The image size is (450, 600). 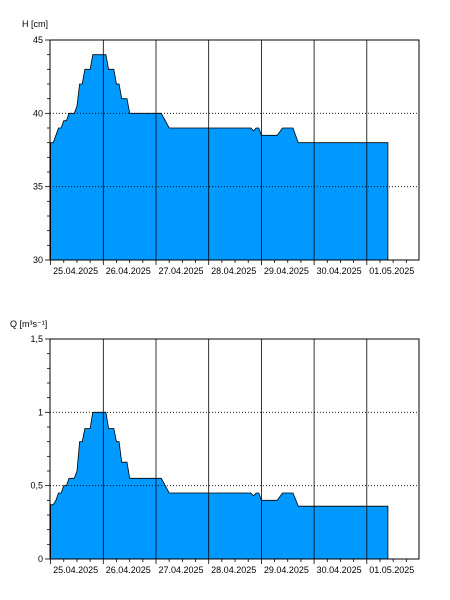 What do you see at coordinates (38, 187) in the screenshot?
I see `chart-1-ytick-label-1: 35` at bounding box center [38, 187].